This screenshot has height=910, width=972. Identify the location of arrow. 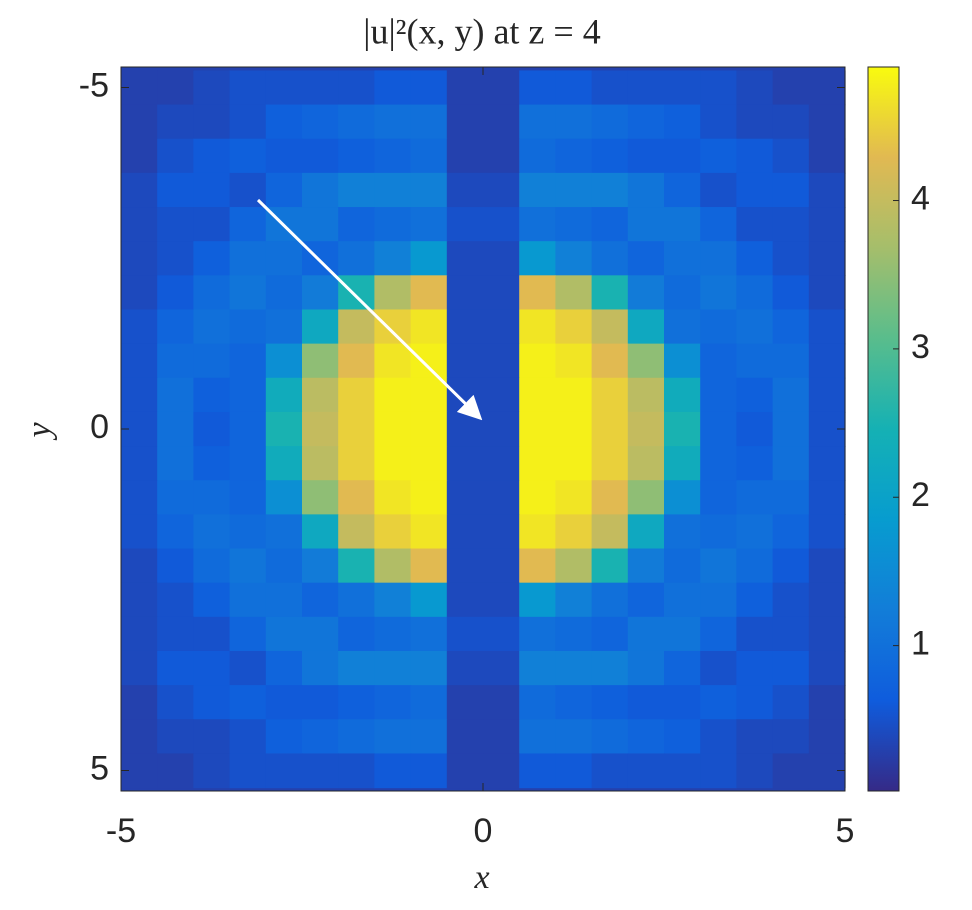
(369, 309).